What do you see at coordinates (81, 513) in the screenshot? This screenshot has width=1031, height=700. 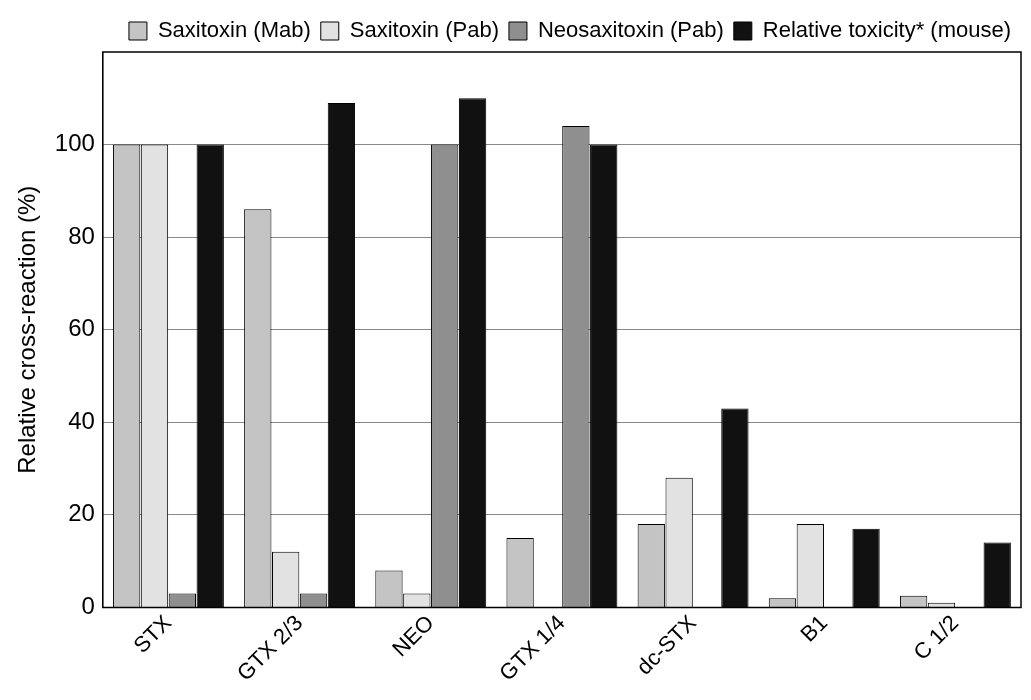 I see `y-tick-label: 20` at bounding box center [81, 513].